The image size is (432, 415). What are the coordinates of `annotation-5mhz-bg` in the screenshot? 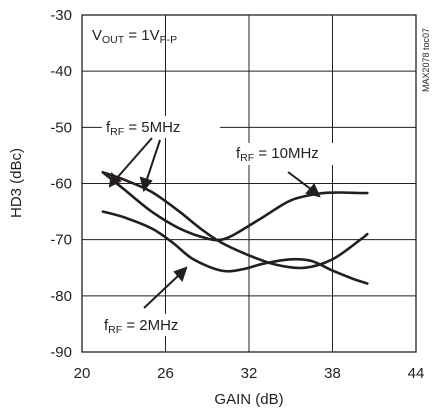 It's located at (161, 127).